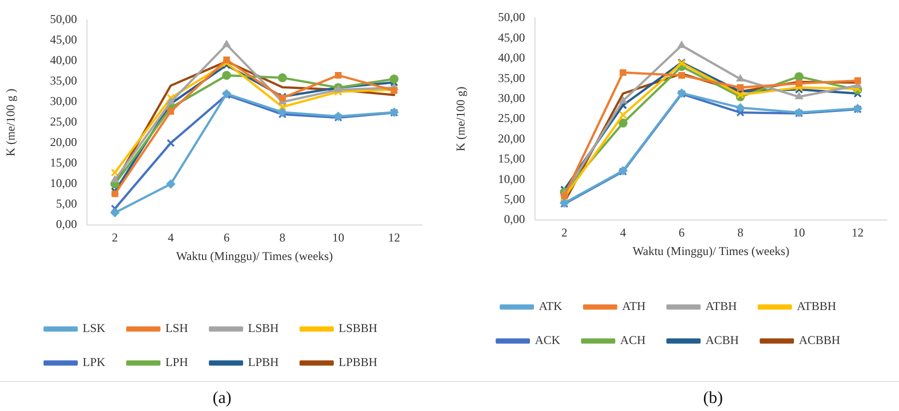 This screenshot has height=411, width=899. Describe the element at coordinates (722, 340) in the screenshot. I see `legend-label: ACBH` at that location.